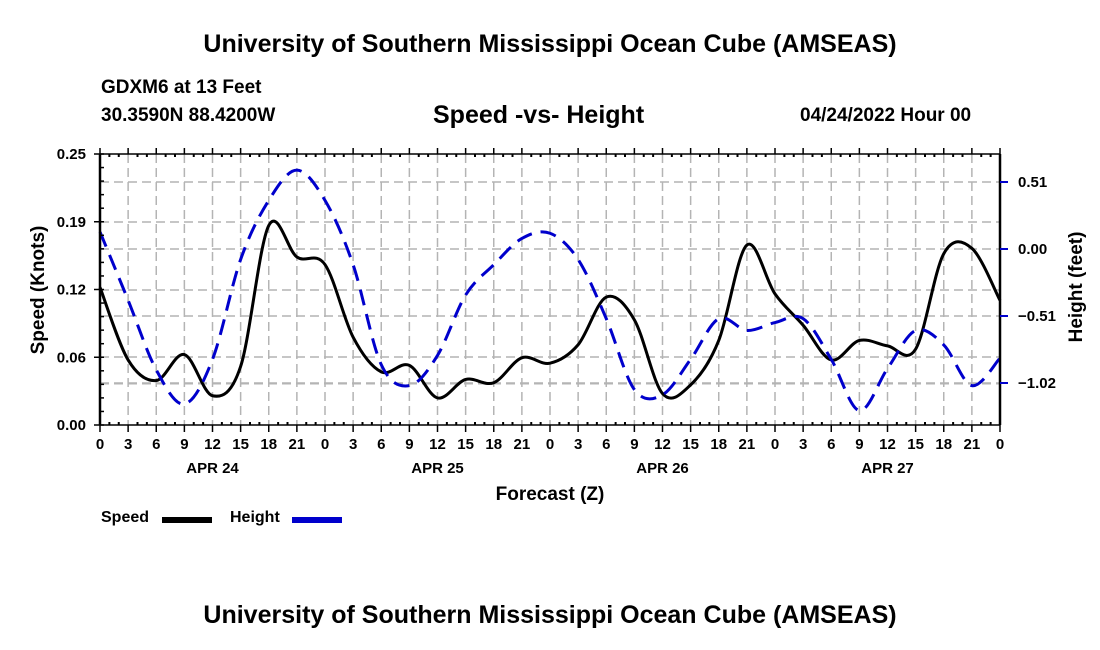  What do you see at coordinates (38, 290) in the screenshot?
I see `y-axis-title: Speed (Knots)` at bounding box center [38, 290].